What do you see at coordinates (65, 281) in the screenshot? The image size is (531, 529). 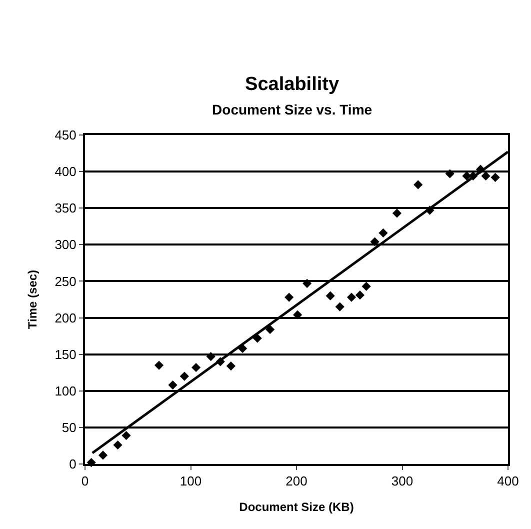 I see `y-tick-label: 250` at bounding box center [65, 281].